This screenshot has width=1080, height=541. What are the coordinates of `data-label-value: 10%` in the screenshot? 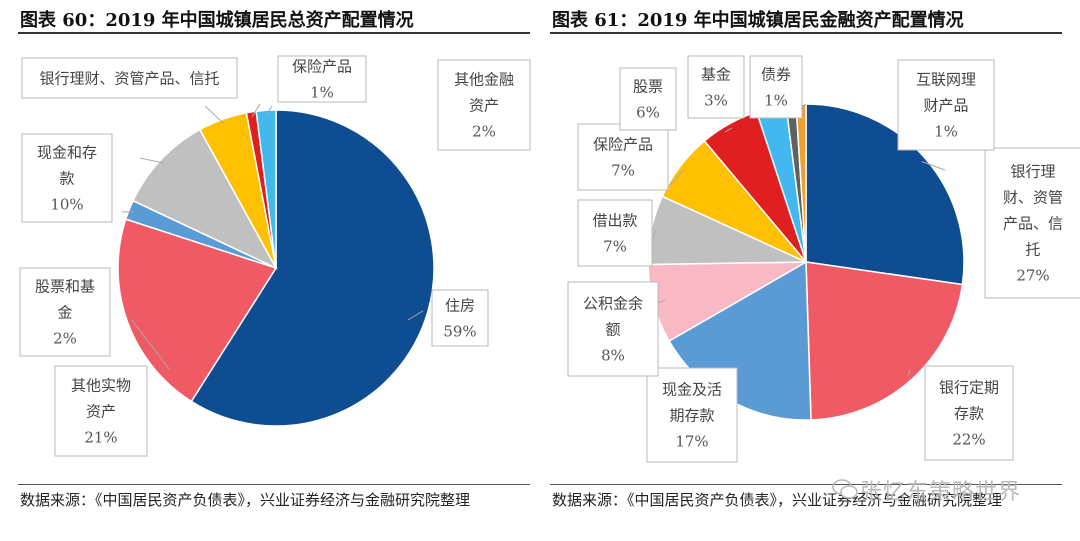 It's located at (66, 205).